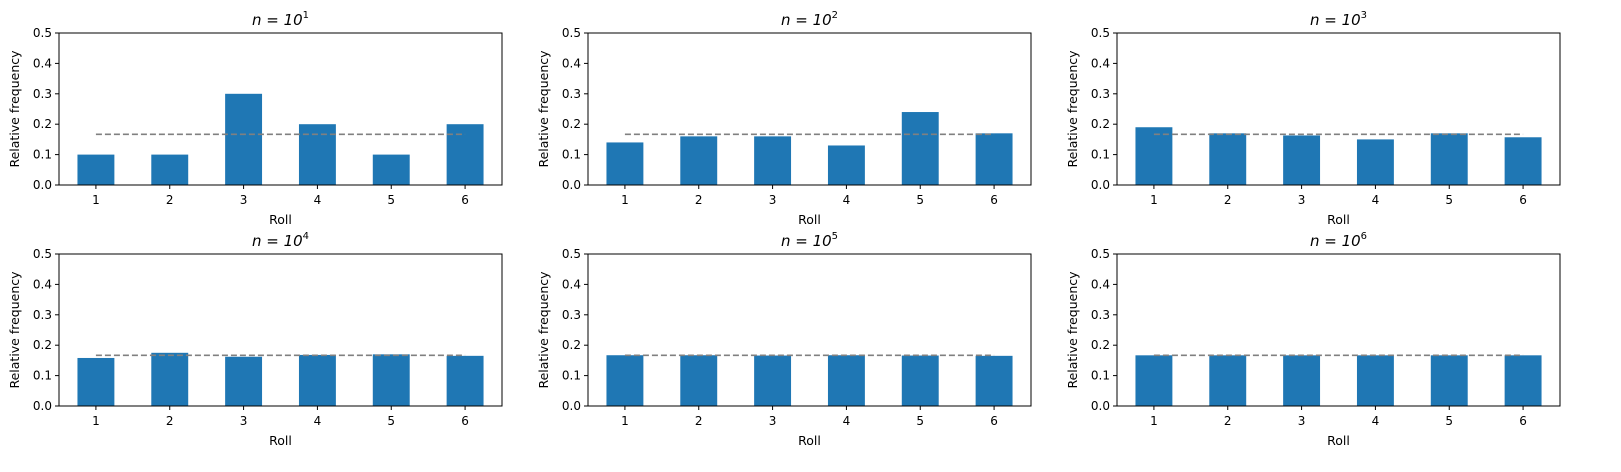 This screenshot has width=1621, height=472. Describe the element at coordinates (1364, 236) in the screenshot. I see `title-exponent: 6` at that location.